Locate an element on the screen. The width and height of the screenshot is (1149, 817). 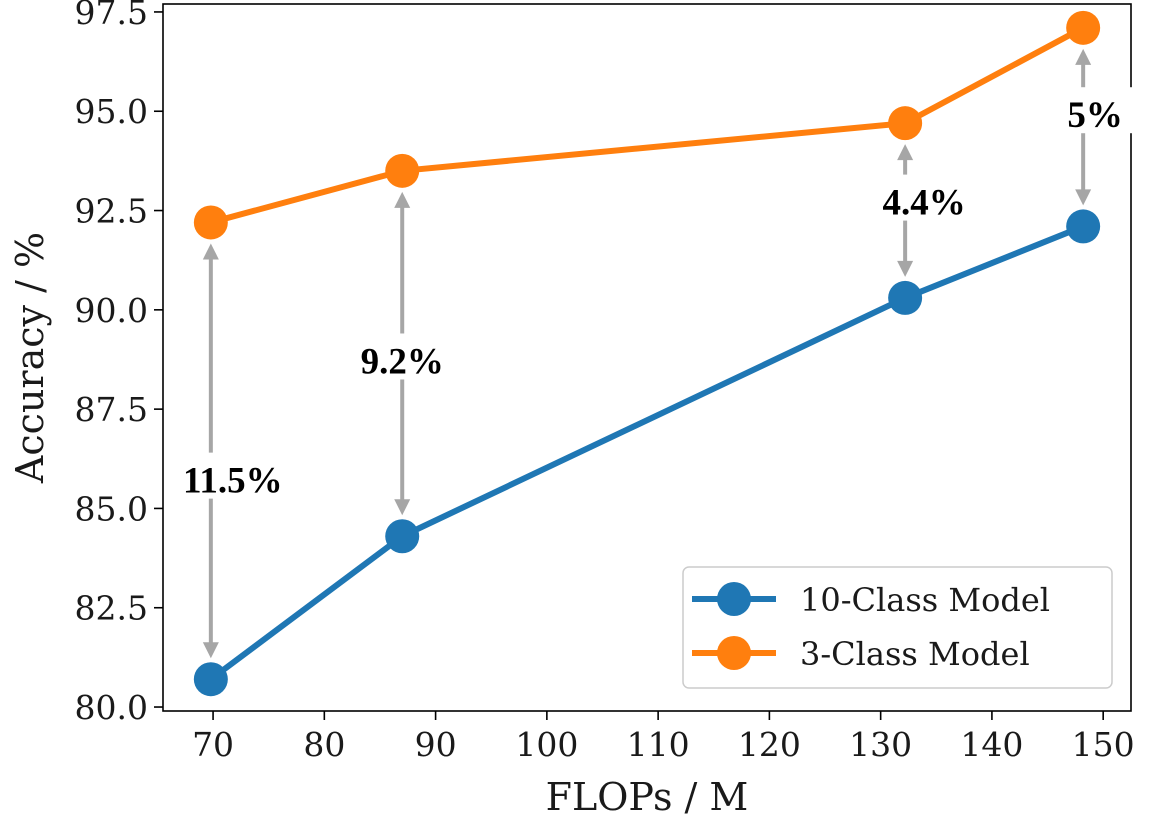
x-tick-label-100: 100 is located at coordinates (546, 744).